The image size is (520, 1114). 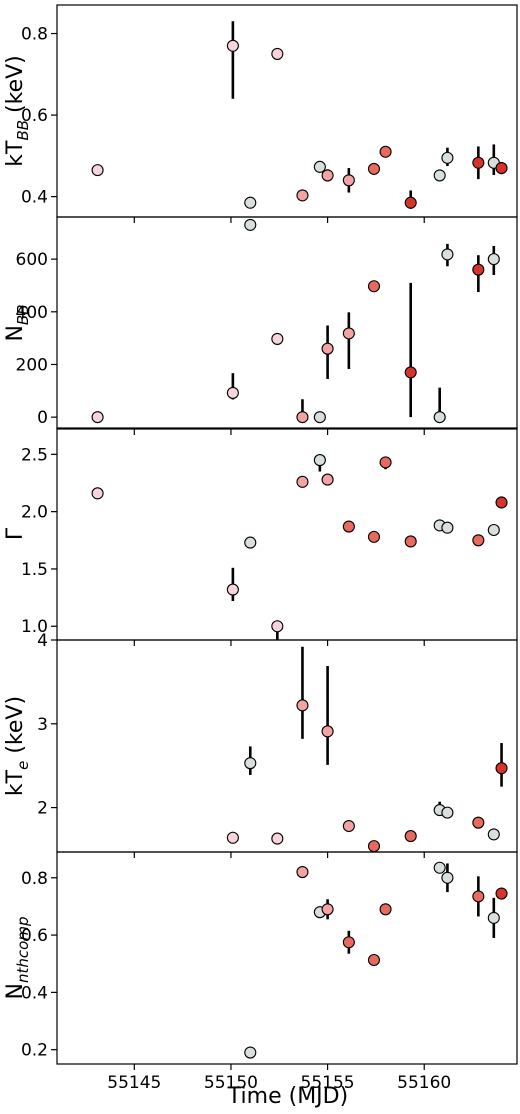 What do you see at coordinates (34, 35) in the screenshot?
I see `y-tick-label: 0.8` at bounding box center [34, 35].